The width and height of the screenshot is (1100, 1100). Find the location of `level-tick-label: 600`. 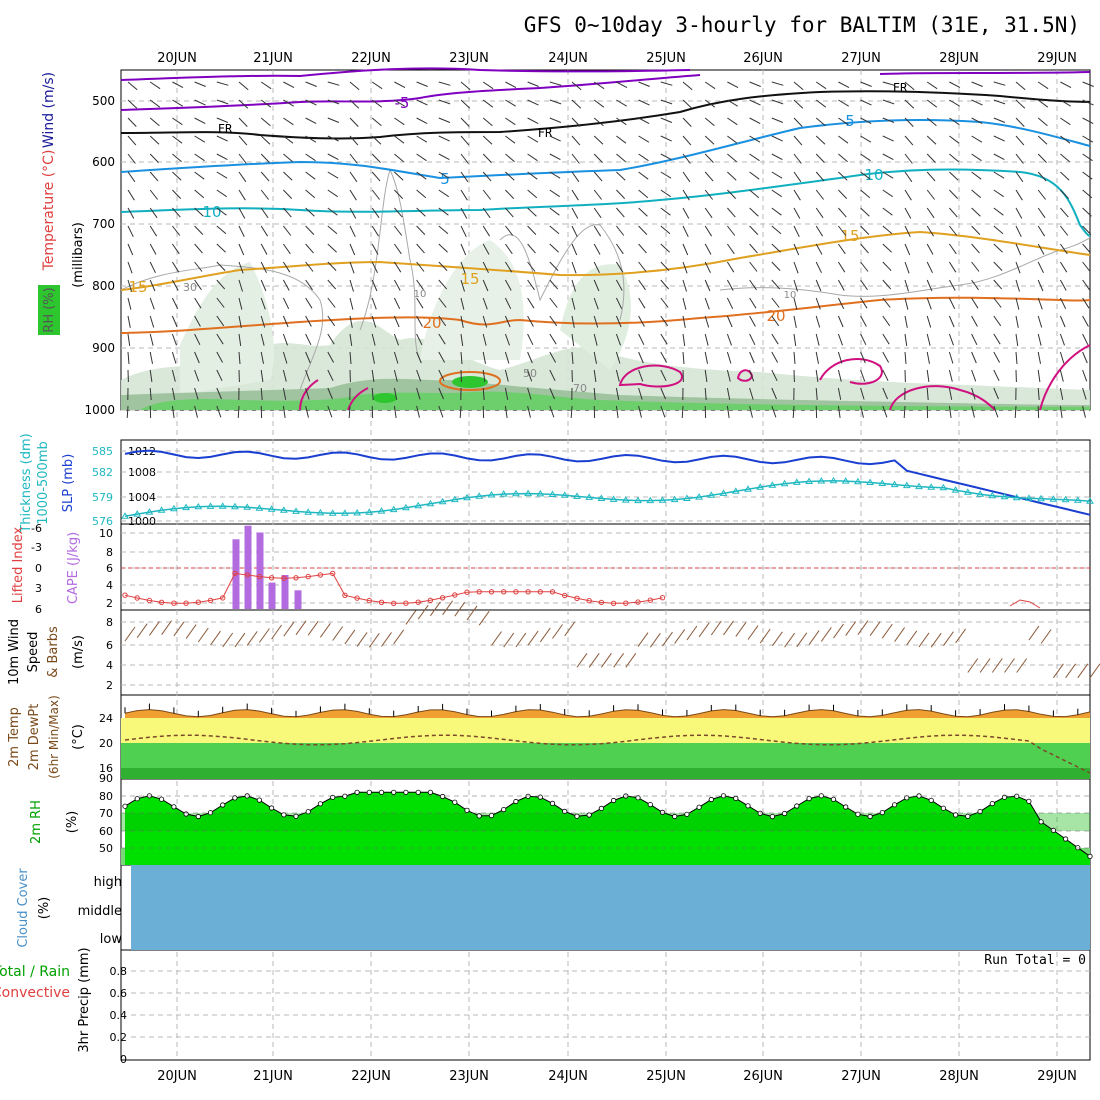

level-tick-label: 600 is located at coordinates (103, 162).